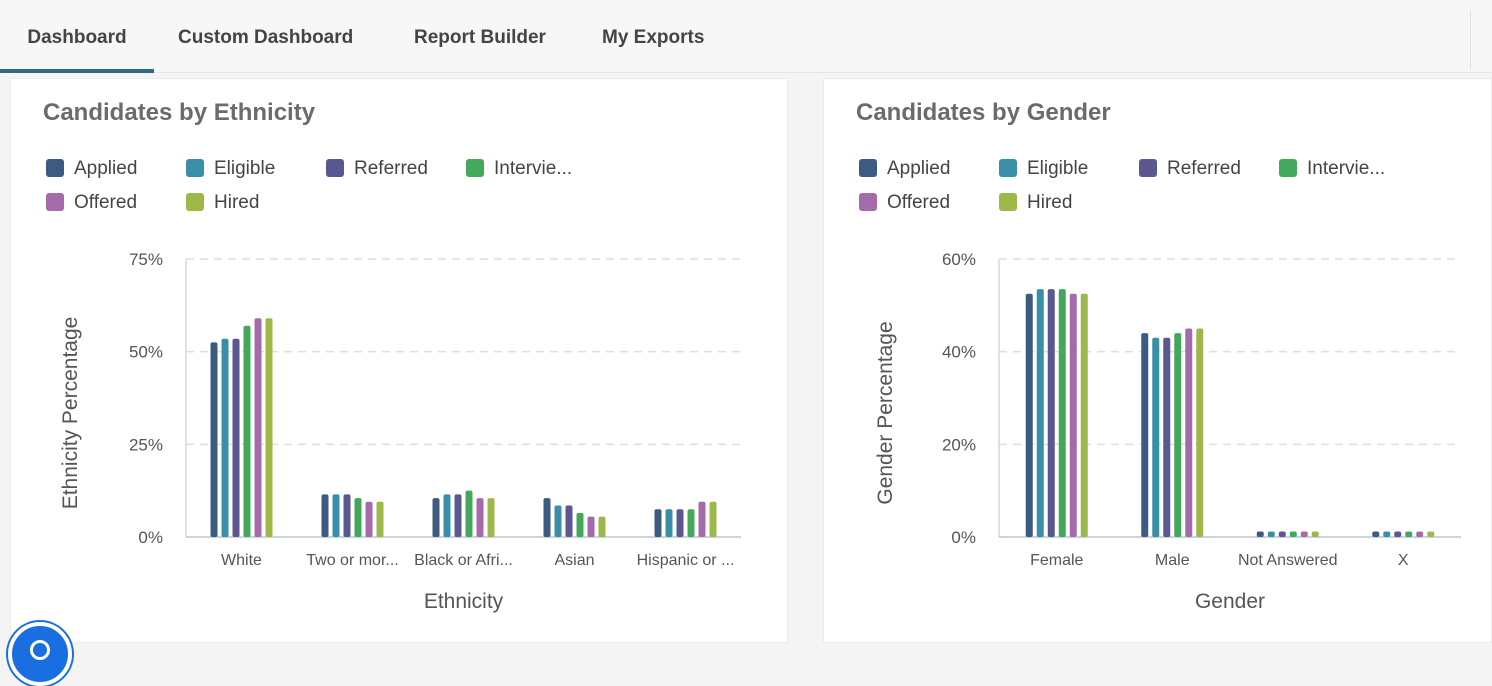 Image resolution: width=1492 pixels, height=686 pixels. Describe the element at coordinates (1008, 168) in the screenshot. I see `legend-swatch-eligible` at that location.